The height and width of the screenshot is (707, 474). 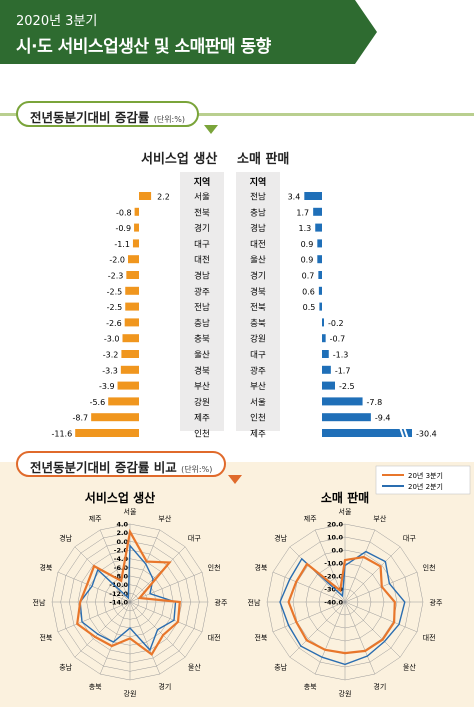 What do you see at coordinates (333, 603) in the screenshot?
I see `retail-radar-tick-label: -40.0` at bounding box center [333, 603].